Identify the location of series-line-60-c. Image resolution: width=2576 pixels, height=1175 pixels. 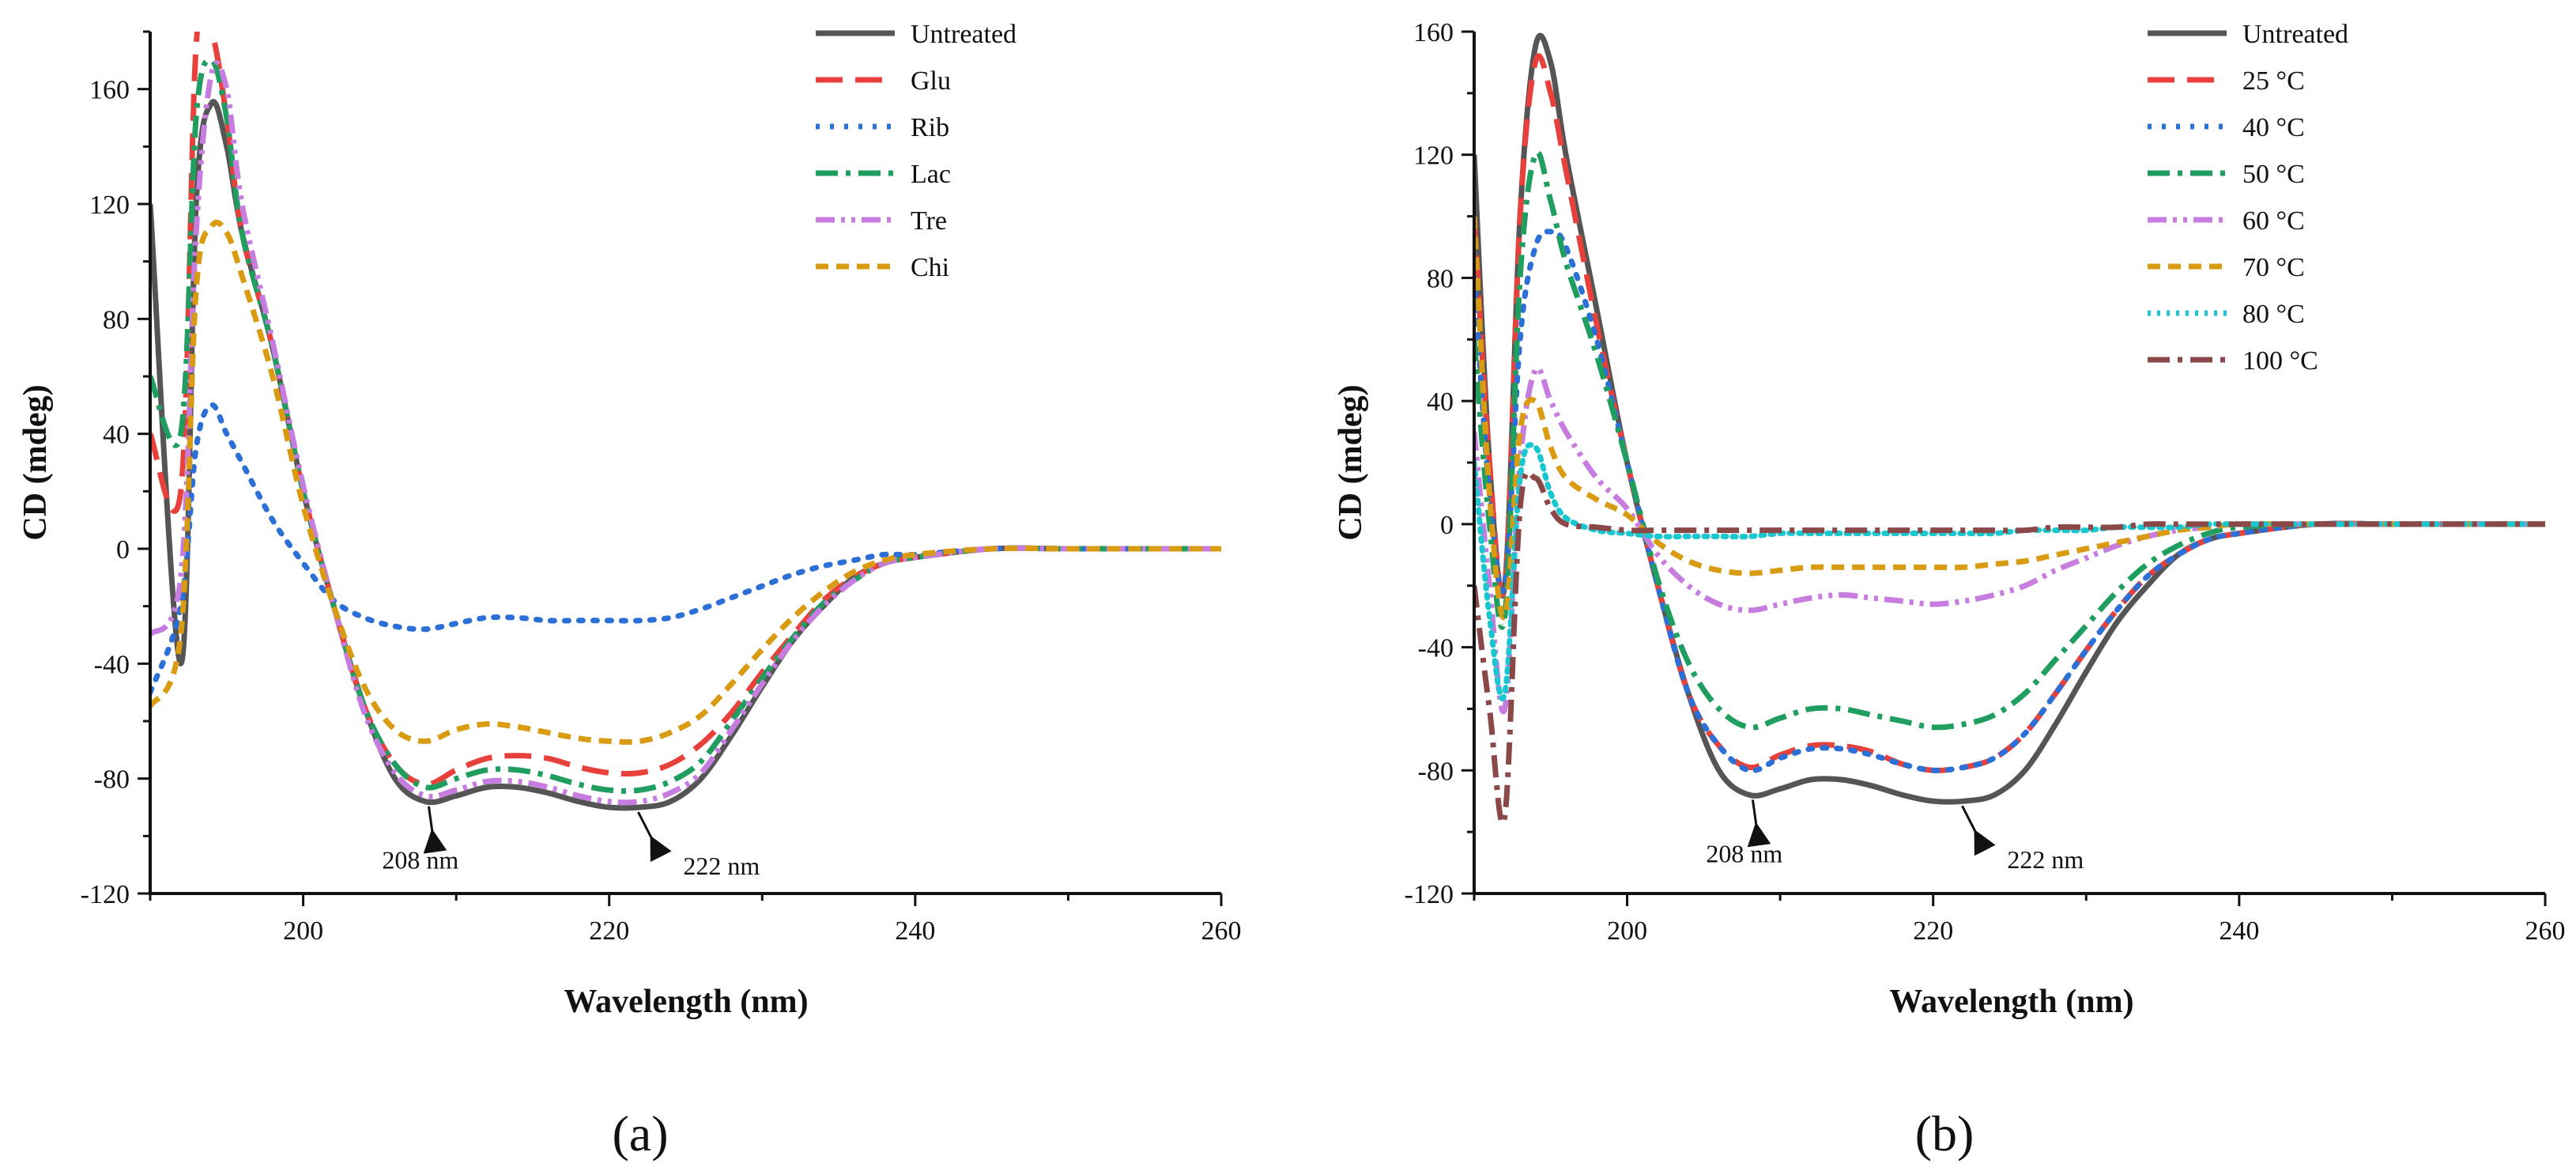
(2010, 540).